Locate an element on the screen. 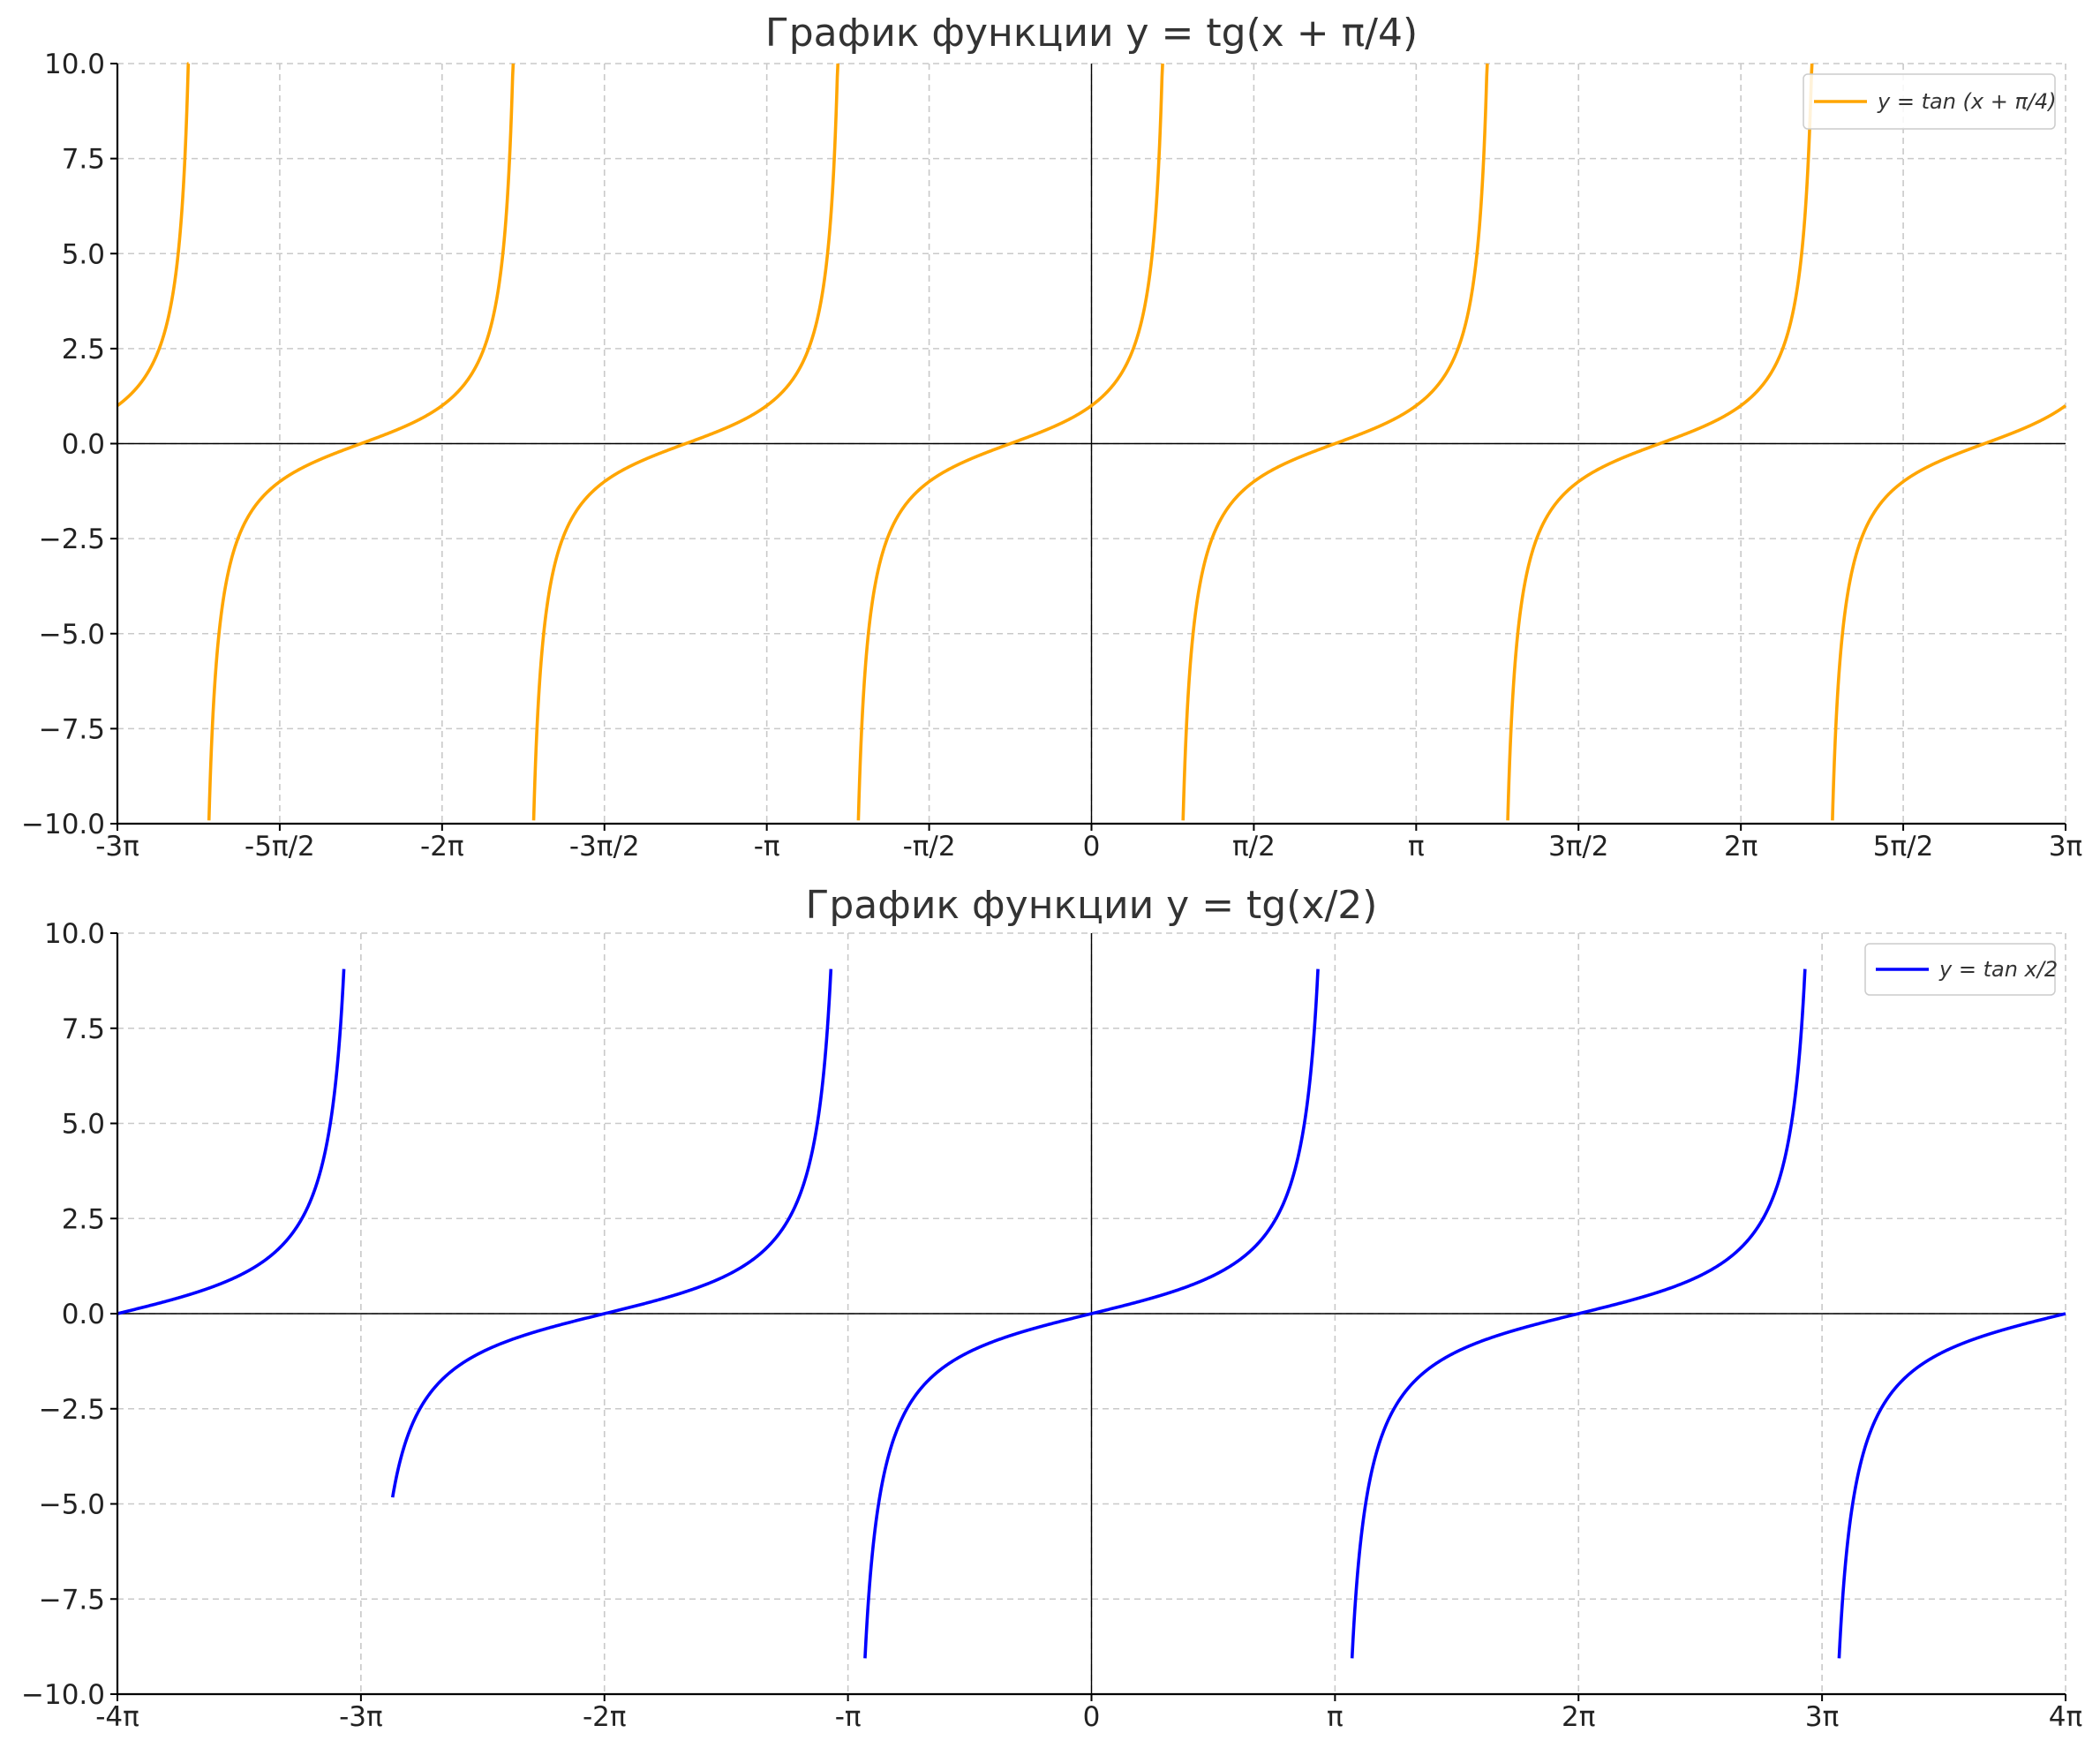 This screenshot has width=2100, height=1748. legend-label: y = tan (x + π/4) is located at coordinates (1967, 102).